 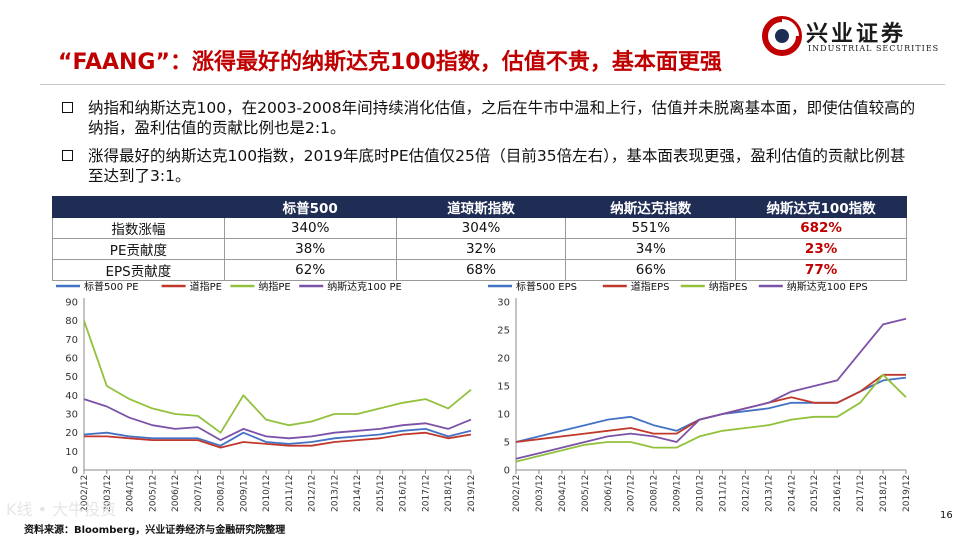 I want to click on page-title: “FAANG”：涨得最好的纳斯达克100指数，估值不贵，基本面更强, so click(x=390, y=62).